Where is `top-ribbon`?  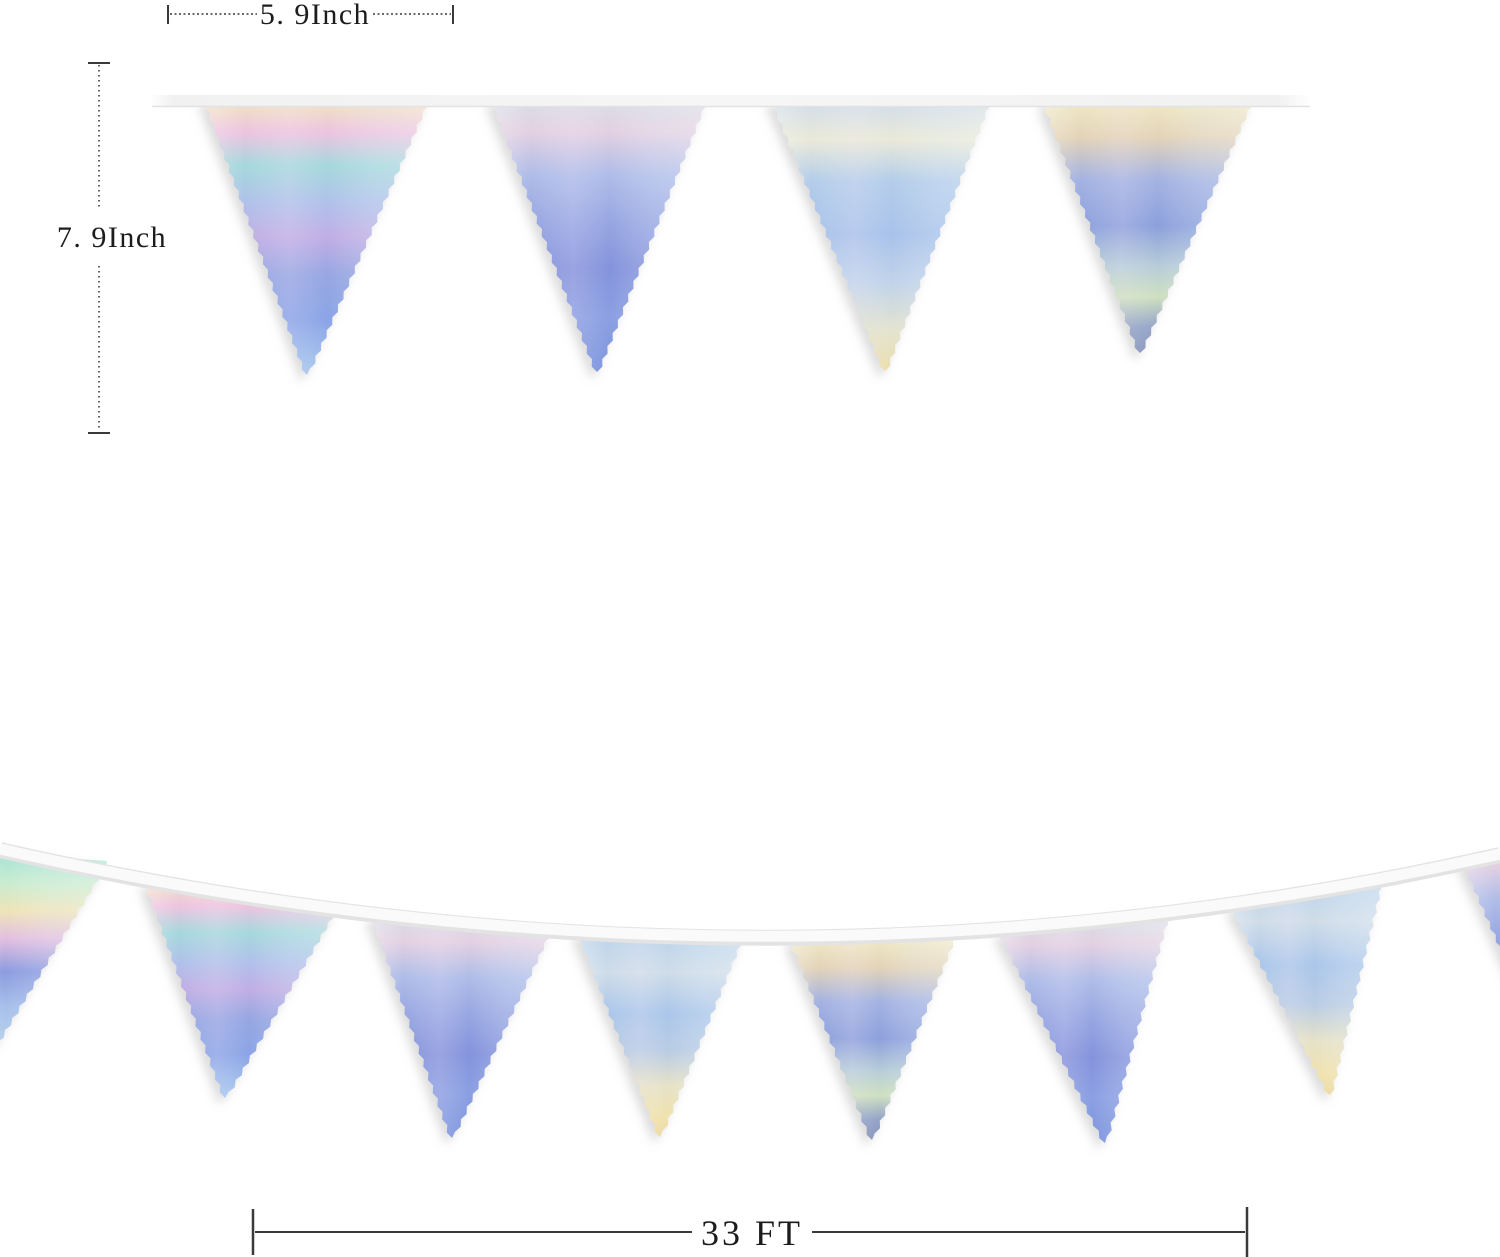 top-ribbon is located at coordinates (731, 101).